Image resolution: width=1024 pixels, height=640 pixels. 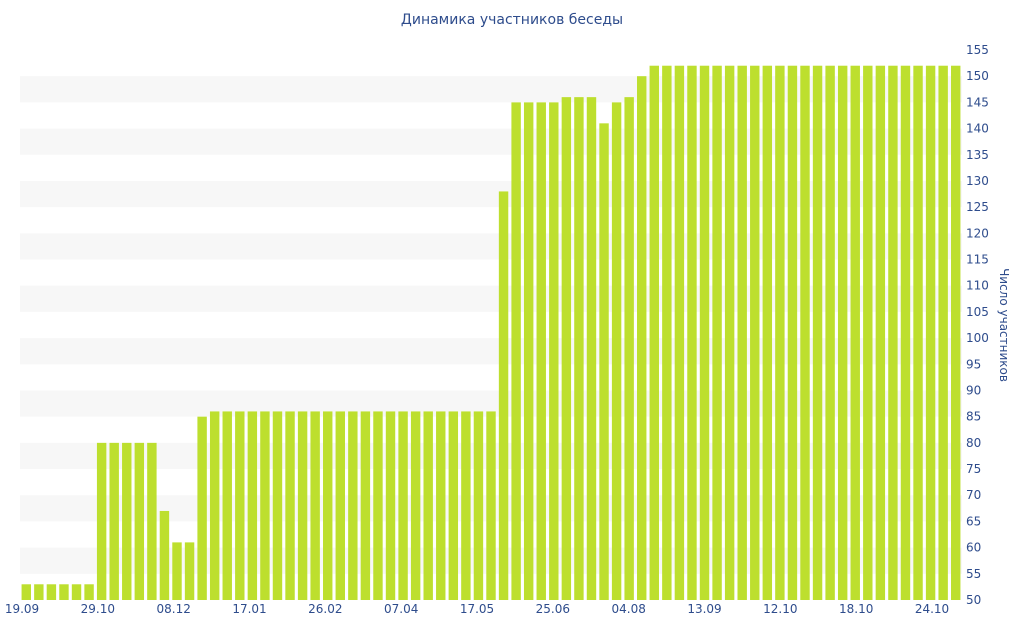 I want to click on x-tick-label: 08.12, so click(x=173, y=609).